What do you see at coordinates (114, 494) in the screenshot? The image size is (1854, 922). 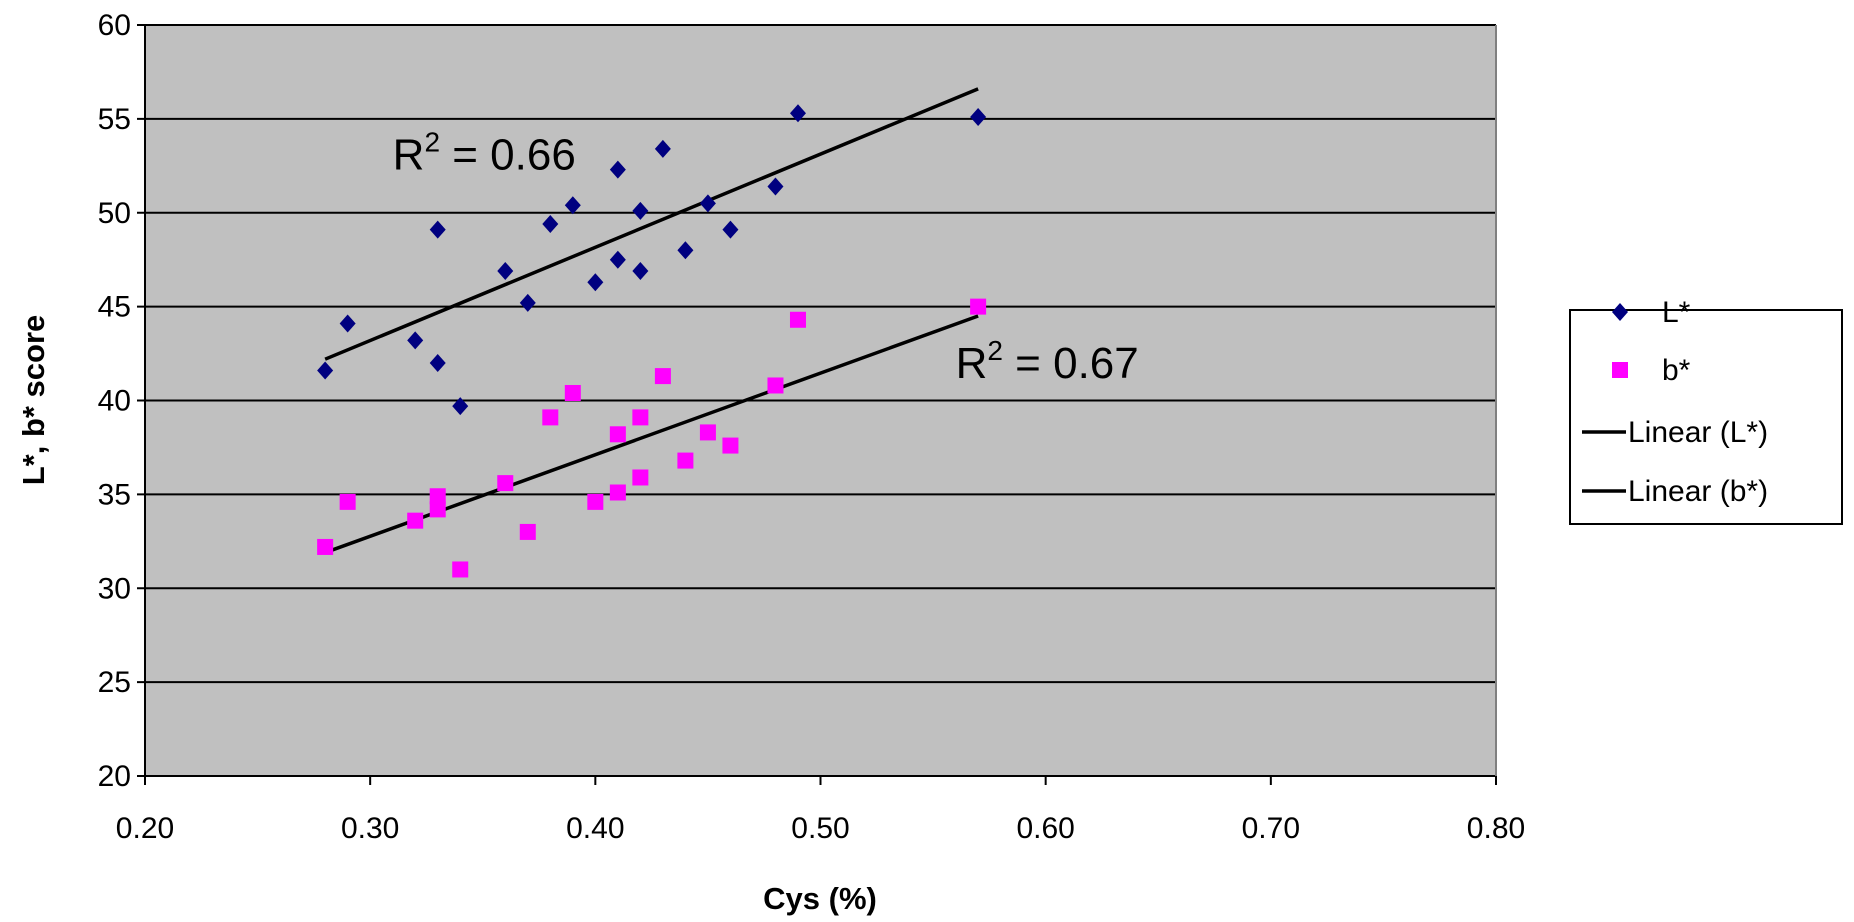 I see `y-tick-label: 35` at bounding box center [114, 494].